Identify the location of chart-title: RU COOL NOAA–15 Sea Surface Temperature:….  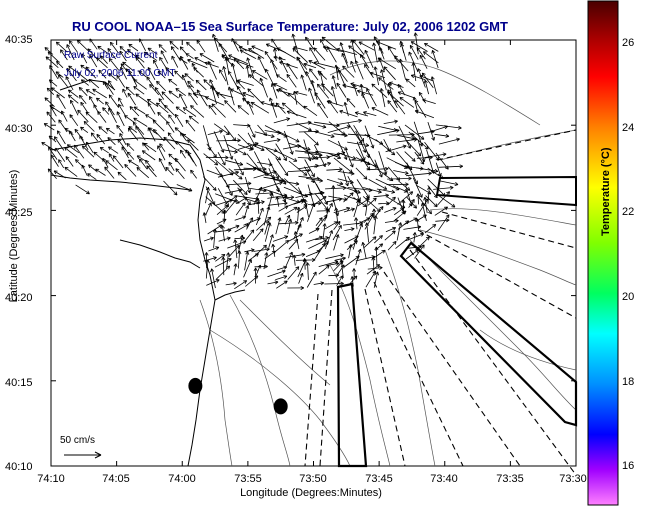
(290, 26).